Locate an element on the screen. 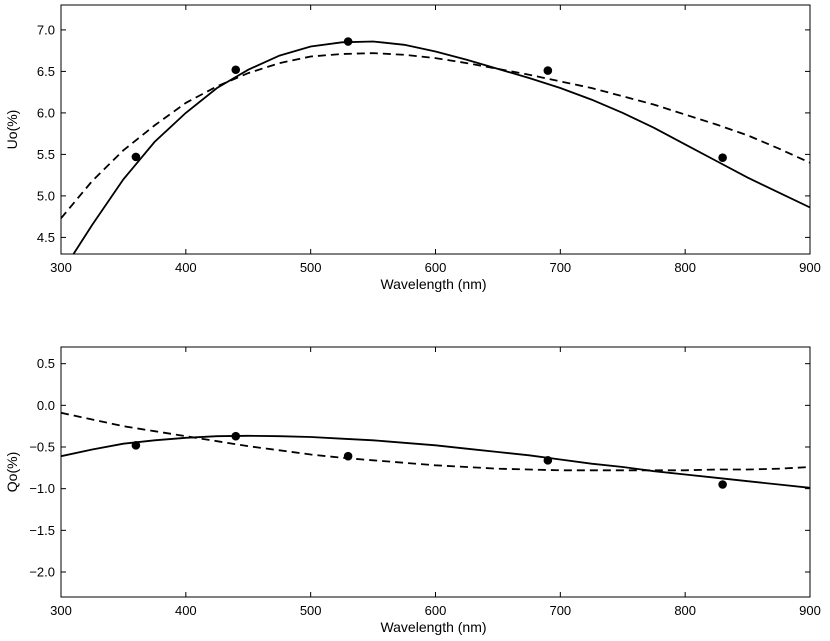  qo-x-tick-label: 400 is located at coordinates (186, 610).